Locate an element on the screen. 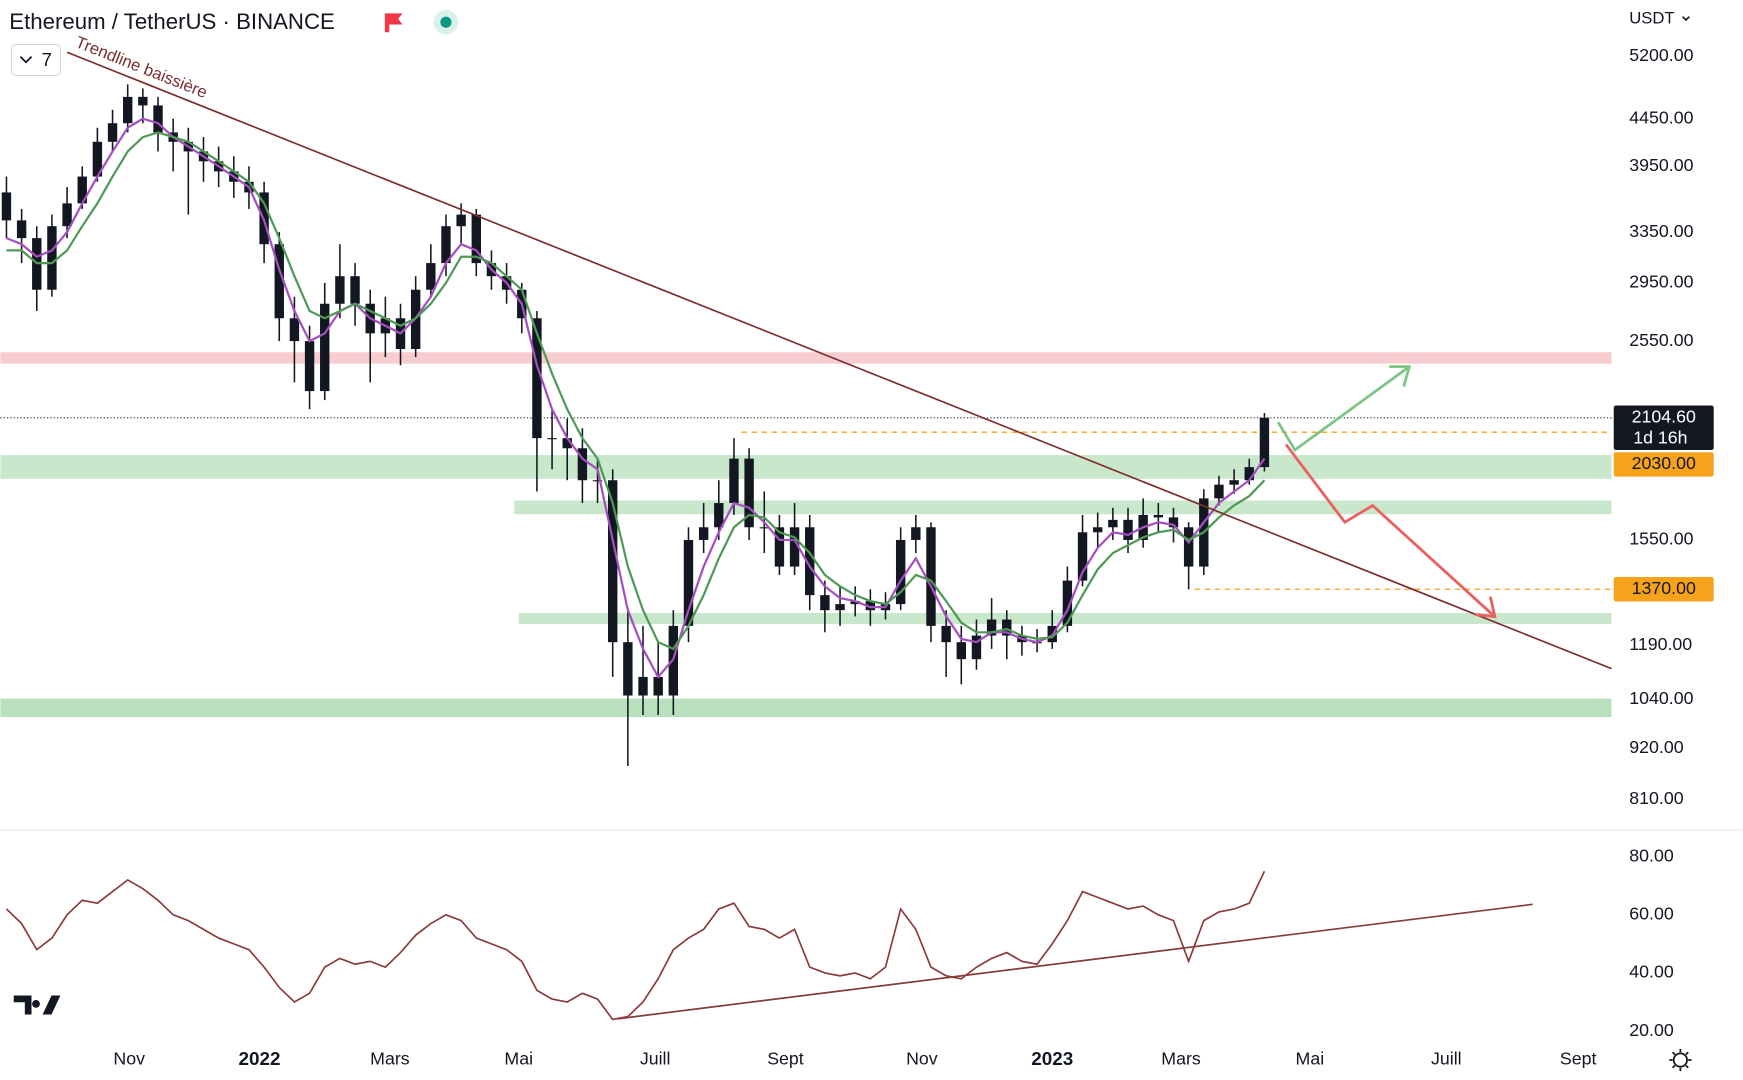 Image resolution: width=1743 pixels, height=1080 pixels. settings-button is located at coordinates (1680, 1060).